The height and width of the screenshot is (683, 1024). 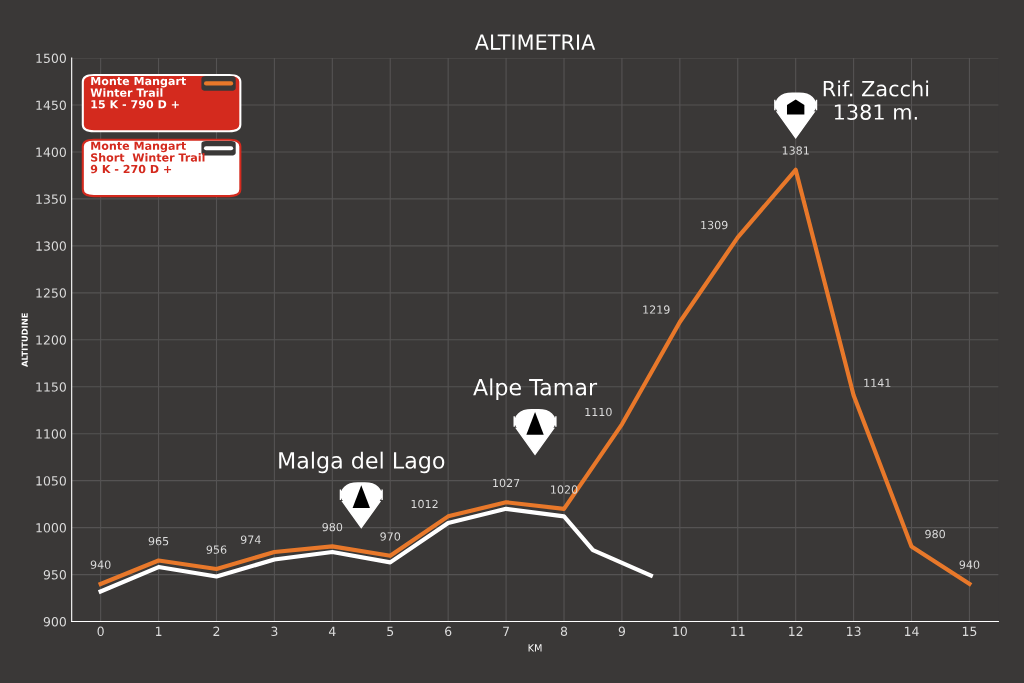 I want to click on x-tick-label: 15, so click(x=969, y=631).